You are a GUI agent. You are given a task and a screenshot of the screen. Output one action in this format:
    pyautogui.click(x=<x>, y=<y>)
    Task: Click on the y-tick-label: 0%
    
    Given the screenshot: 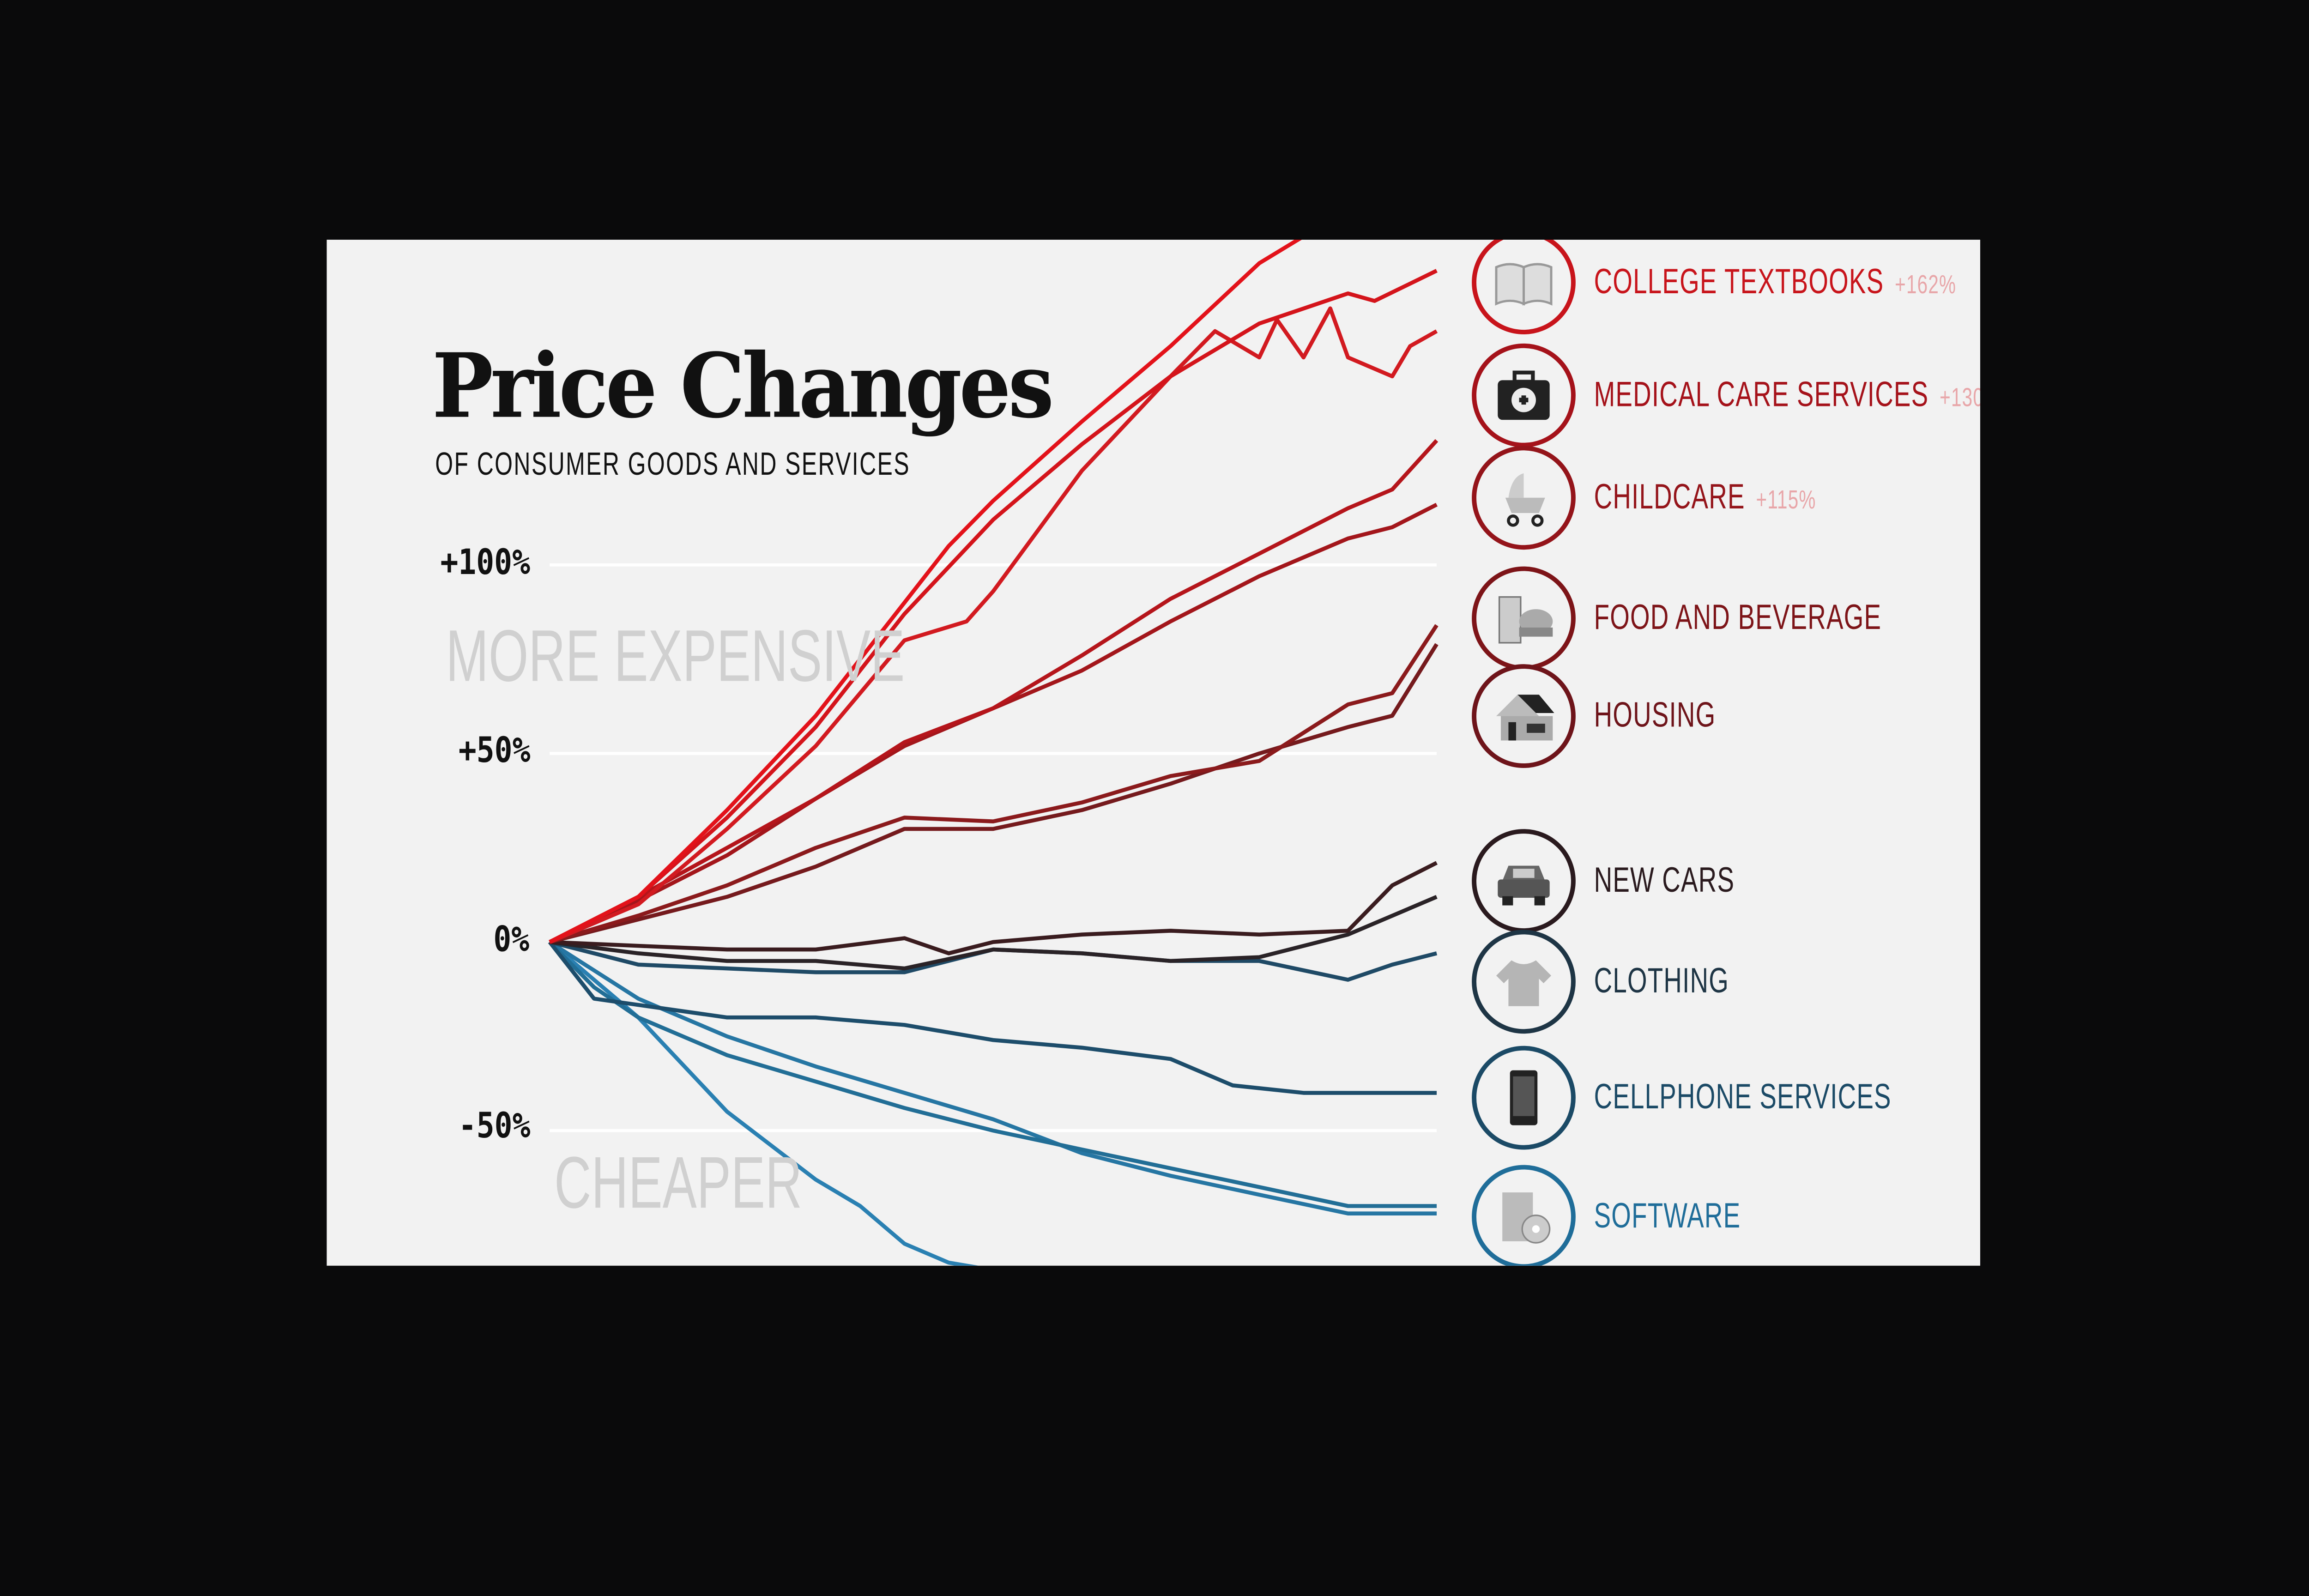 What is the action you would take?
    pyautogui.click(x=512, y=940)
    